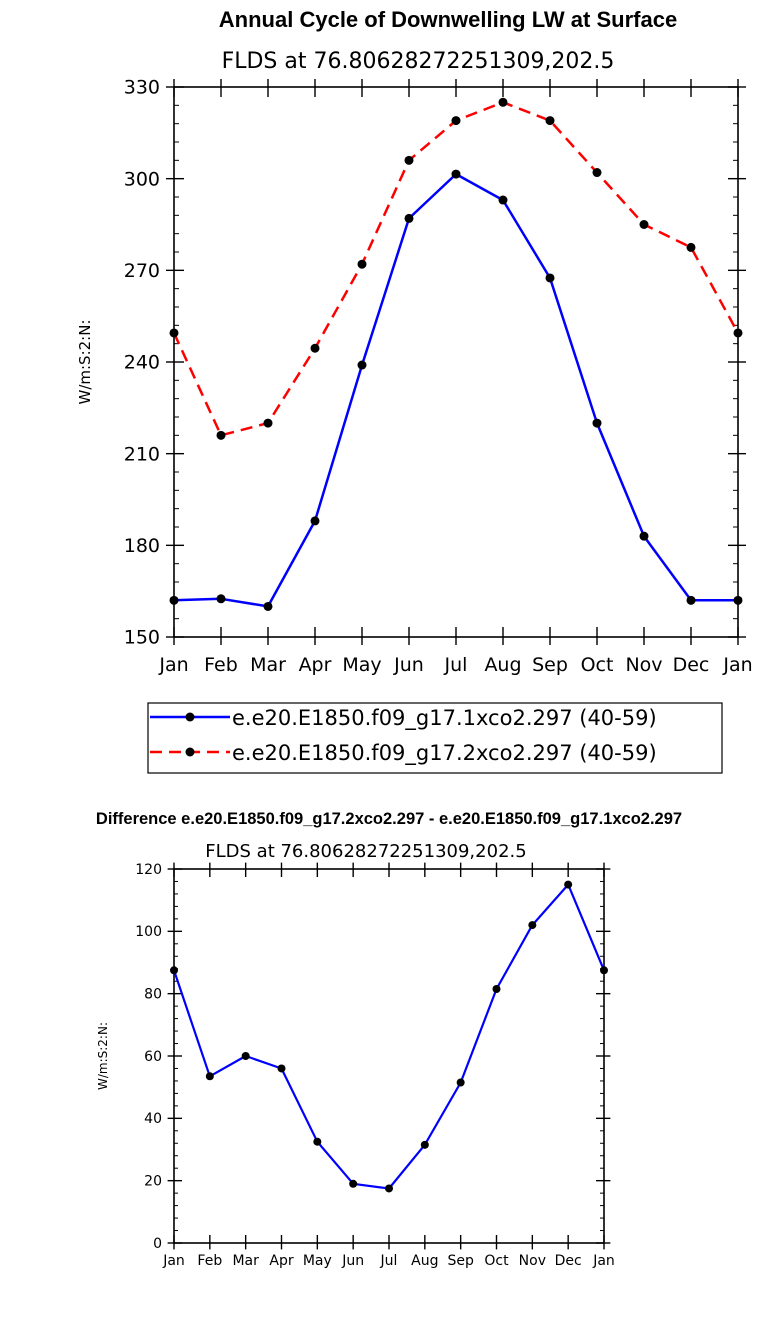 Image resolution: width=778 pixels, height=1343 pixels. What do you see at coordinates (148, 870) in the screenshot?
I see `y-tick-label: 120` at bounding box center [148, 870].